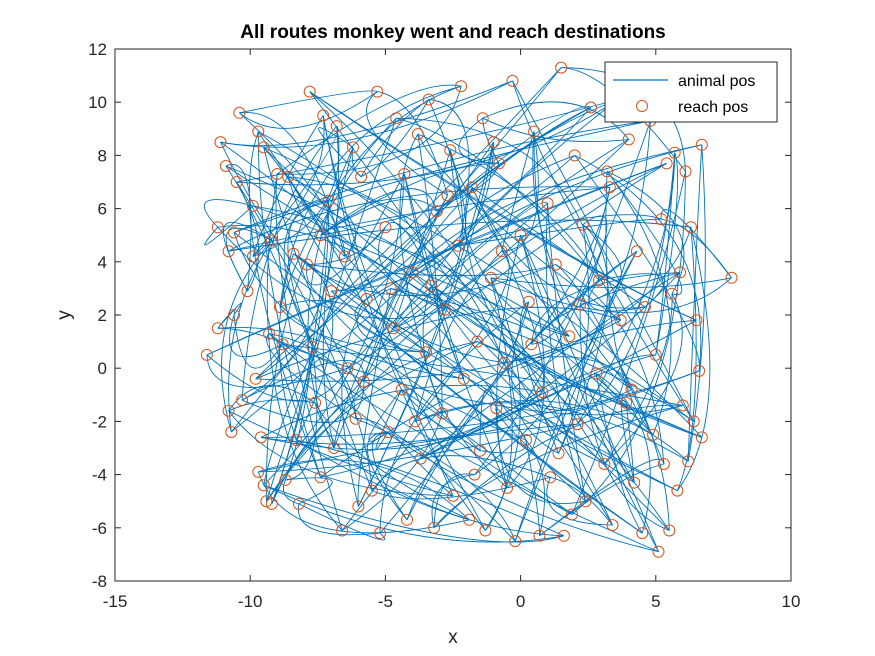 This screenshot has width=875, height=656. I want to click on x-tick-label: 10, so click(791, 601).